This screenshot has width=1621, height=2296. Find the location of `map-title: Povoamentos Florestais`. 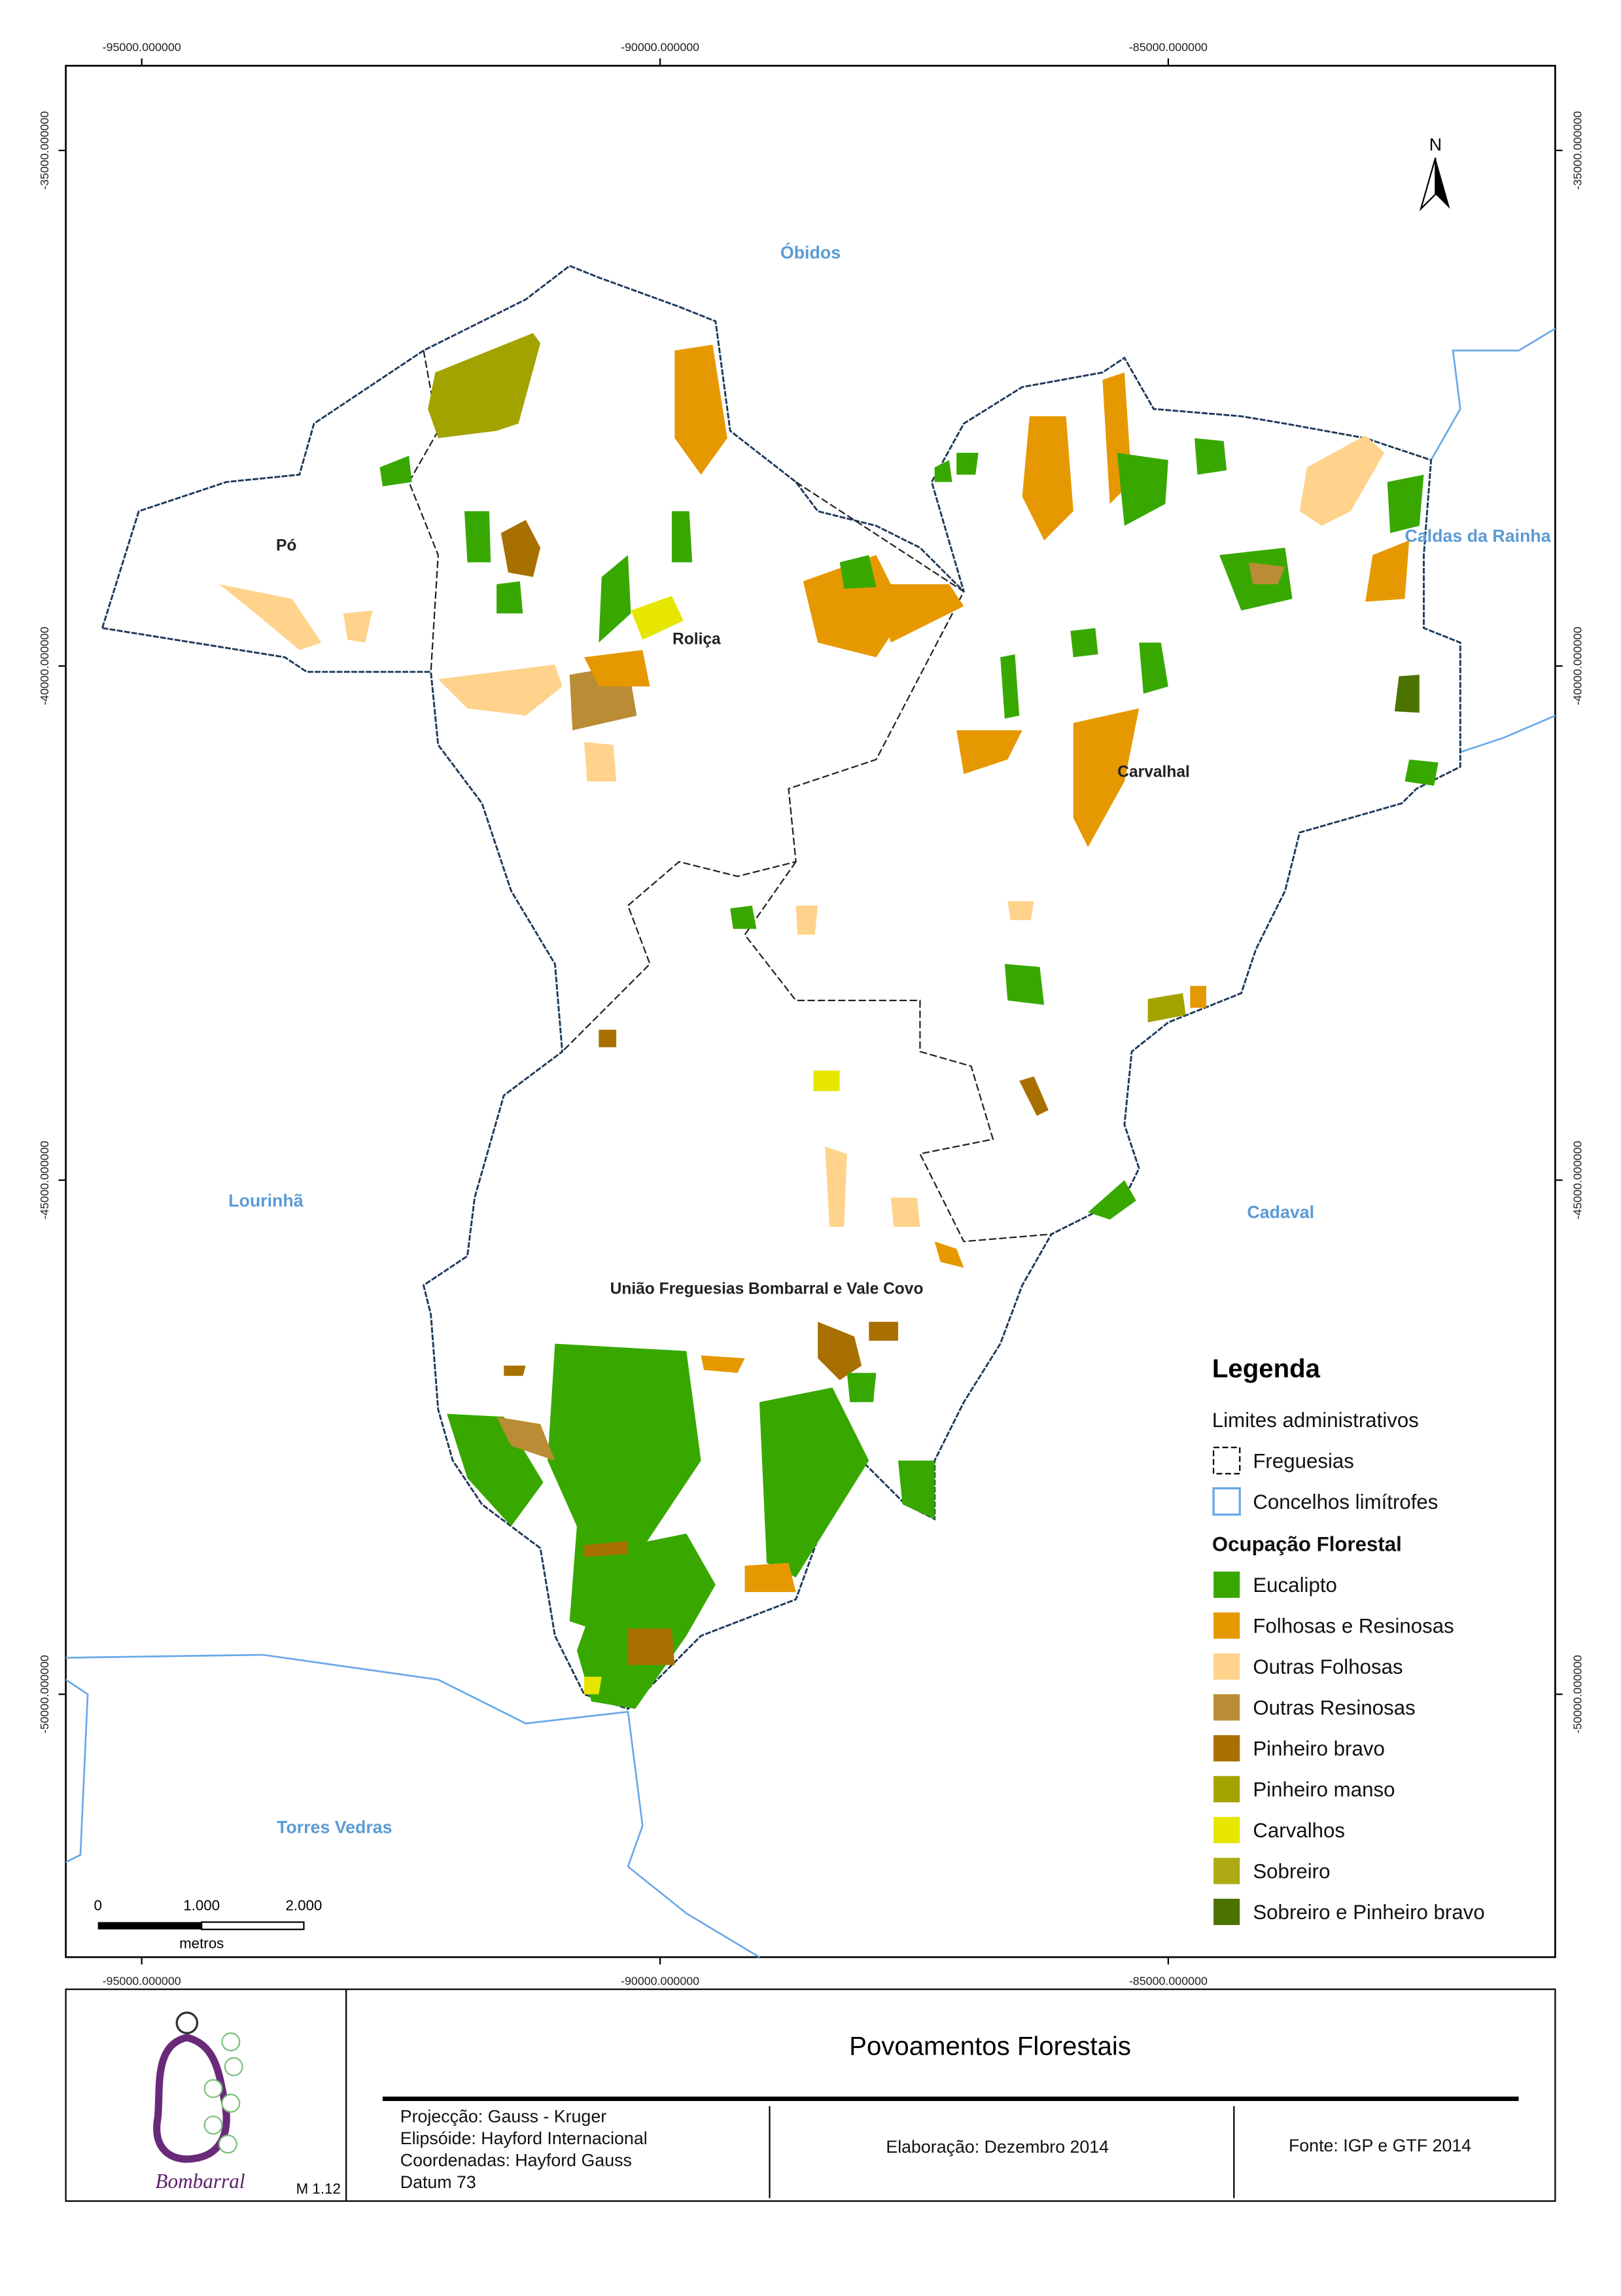

map-title: Povoamentos Florestais is located at coordinates (990, 2046).